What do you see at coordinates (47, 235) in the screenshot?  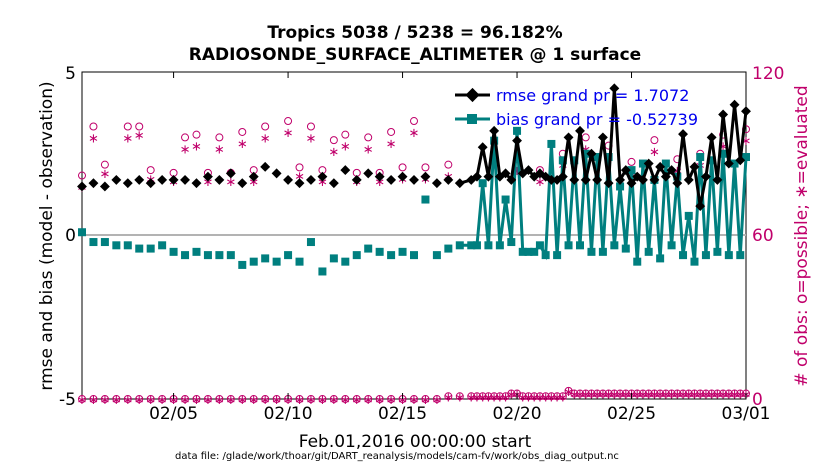 I see `y-axis-label-left: rmse and bias (model - observation)` at bounding box center [47, 235].